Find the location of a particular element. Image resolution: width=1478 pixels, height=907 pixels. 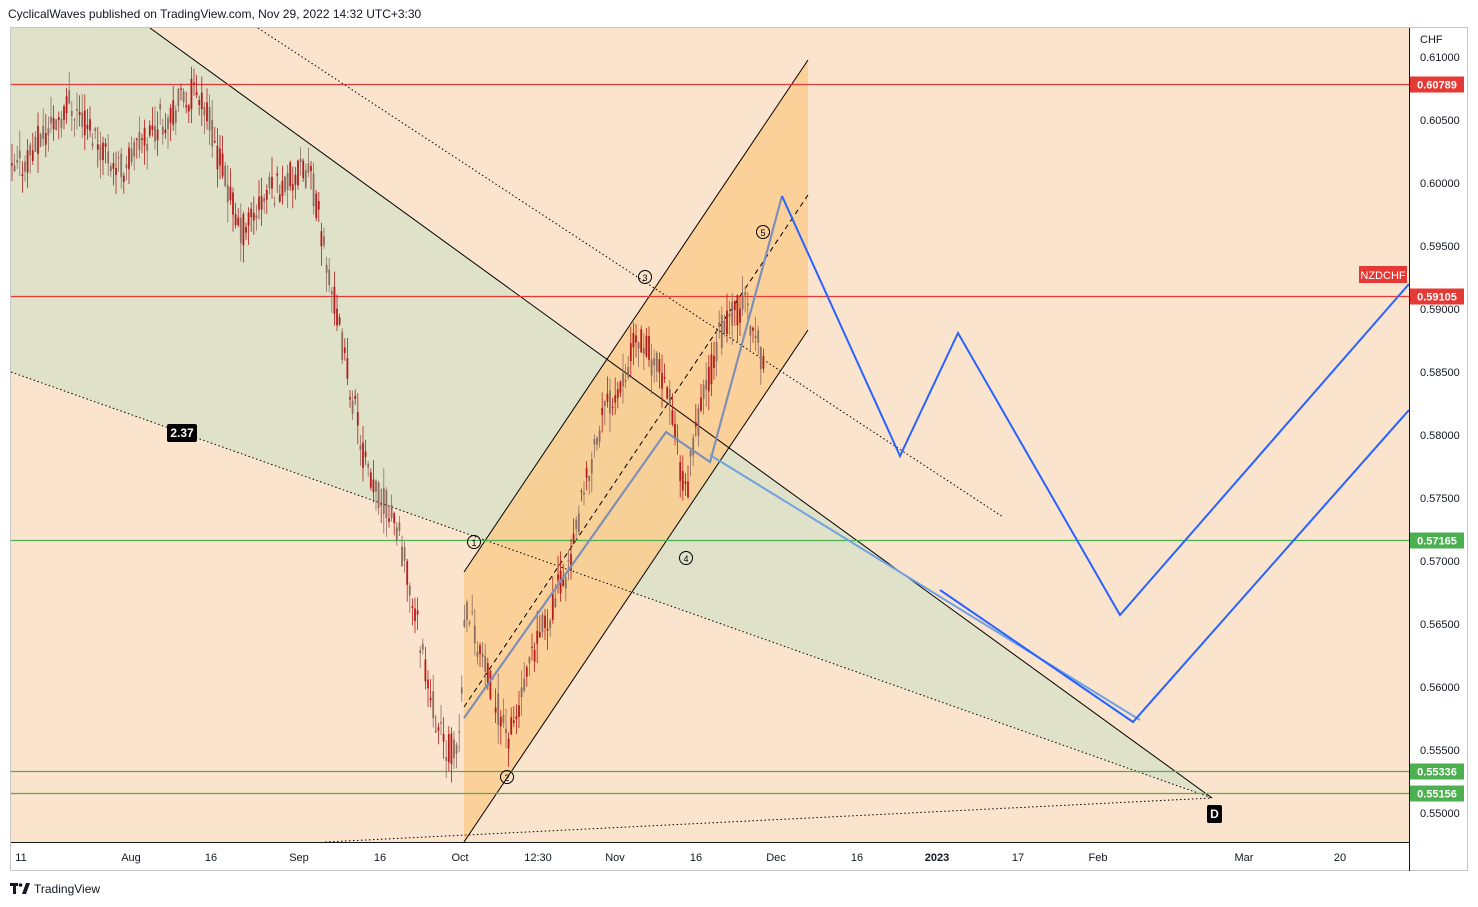

level-tag-3: 0.55336 is located at coordinates (1437, 771).